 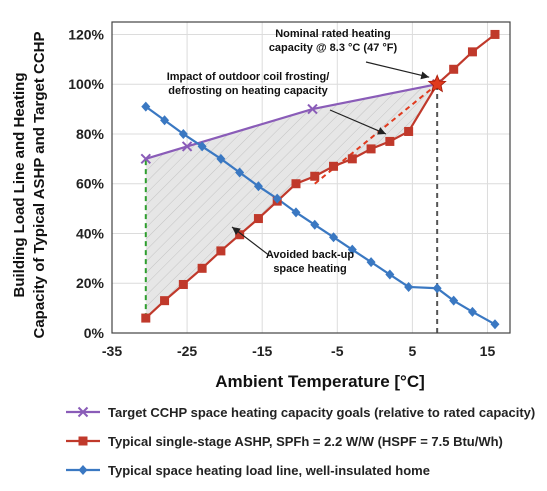 I want to click on x-axis-title: Ambient Temperature [°C], so click(x=320, y=381).